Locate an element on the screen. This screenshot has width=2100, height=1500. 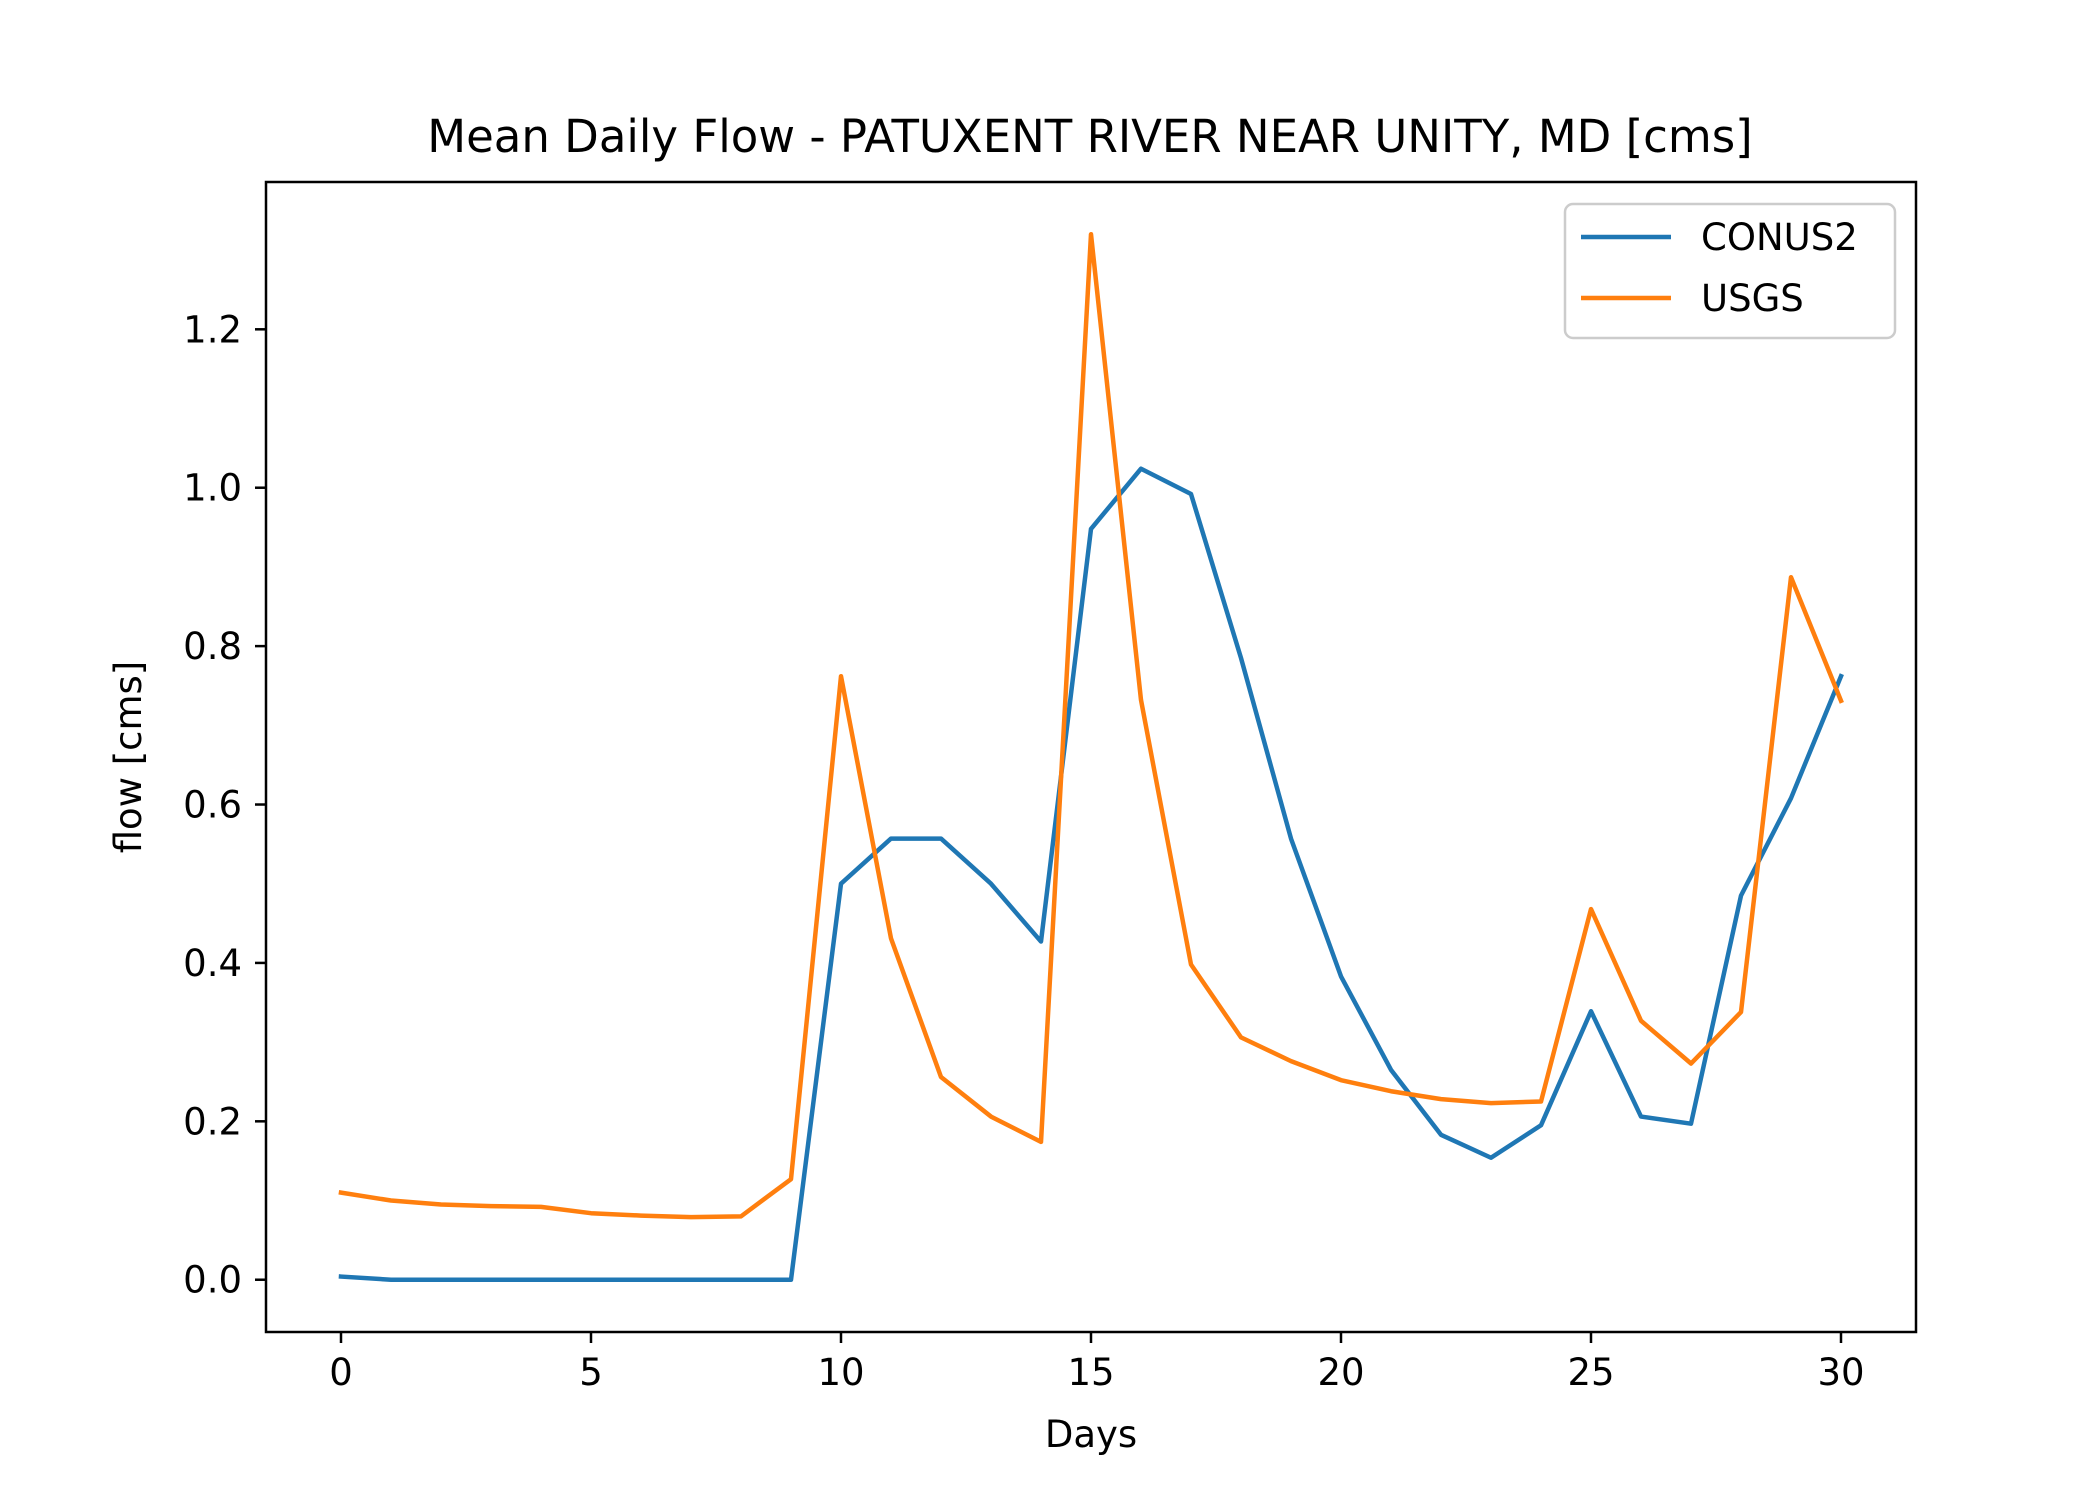
legend-label-usgs: USGS is located at coordinates (1752, 298).